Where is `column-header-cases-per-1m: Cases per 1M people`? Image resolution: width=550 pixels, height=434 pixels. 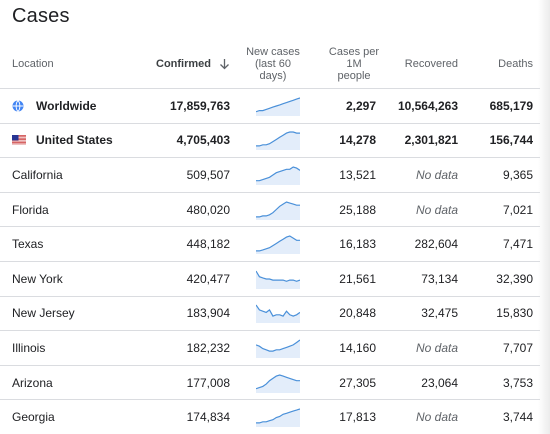
column-header-cases-per-1m: Cases per 1M people is located at coordinates (354, 63).